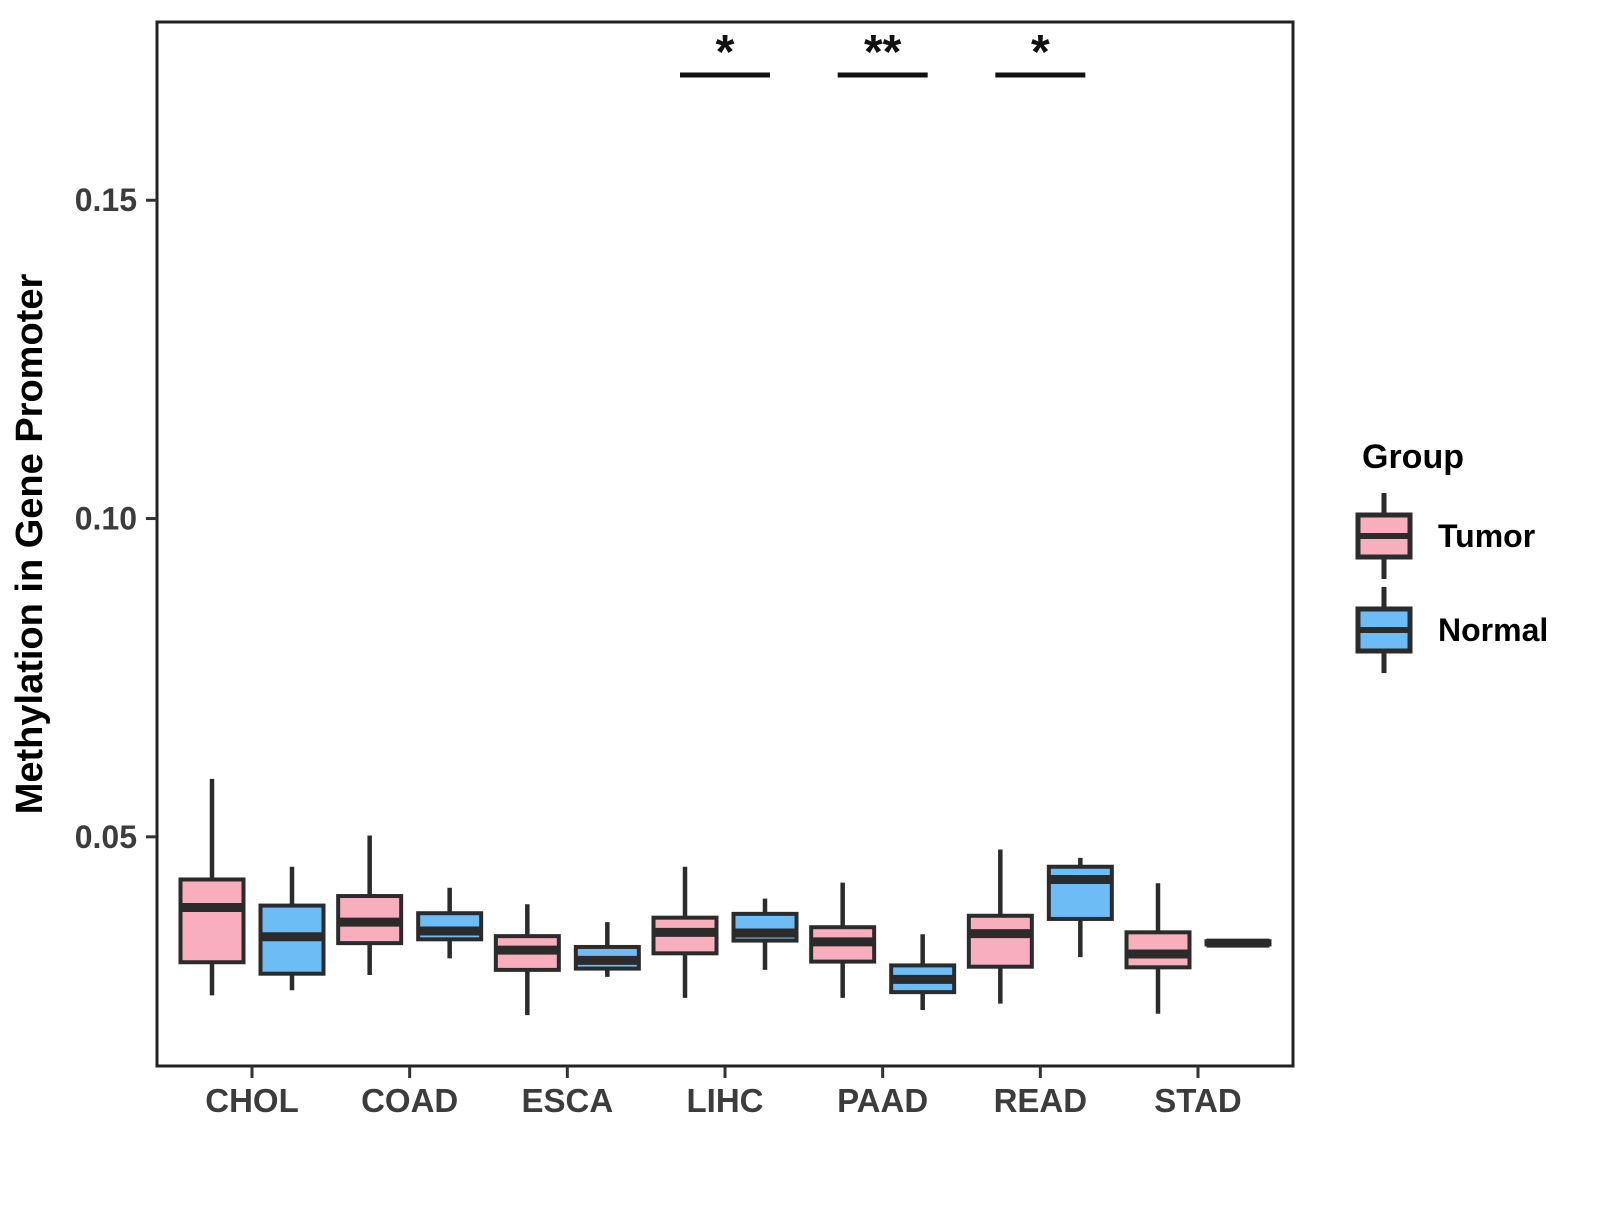 Image resolution: width=1600 pixels, height=1205 pixels. What do you see at coordinates (1238, 943) in the screenshot?
I see `box-STAD-Normal` at bounding box center [1238, 943].